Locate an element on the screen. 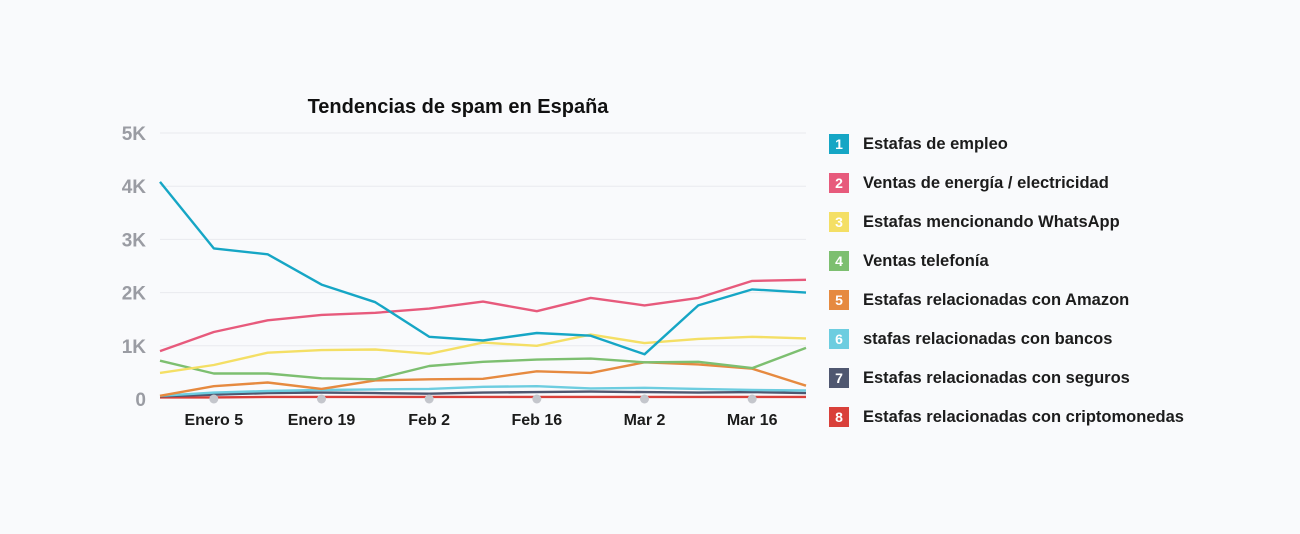 The image size is (1300, 534). legend-number-badge: 2 is located at coordinates (839, 183).